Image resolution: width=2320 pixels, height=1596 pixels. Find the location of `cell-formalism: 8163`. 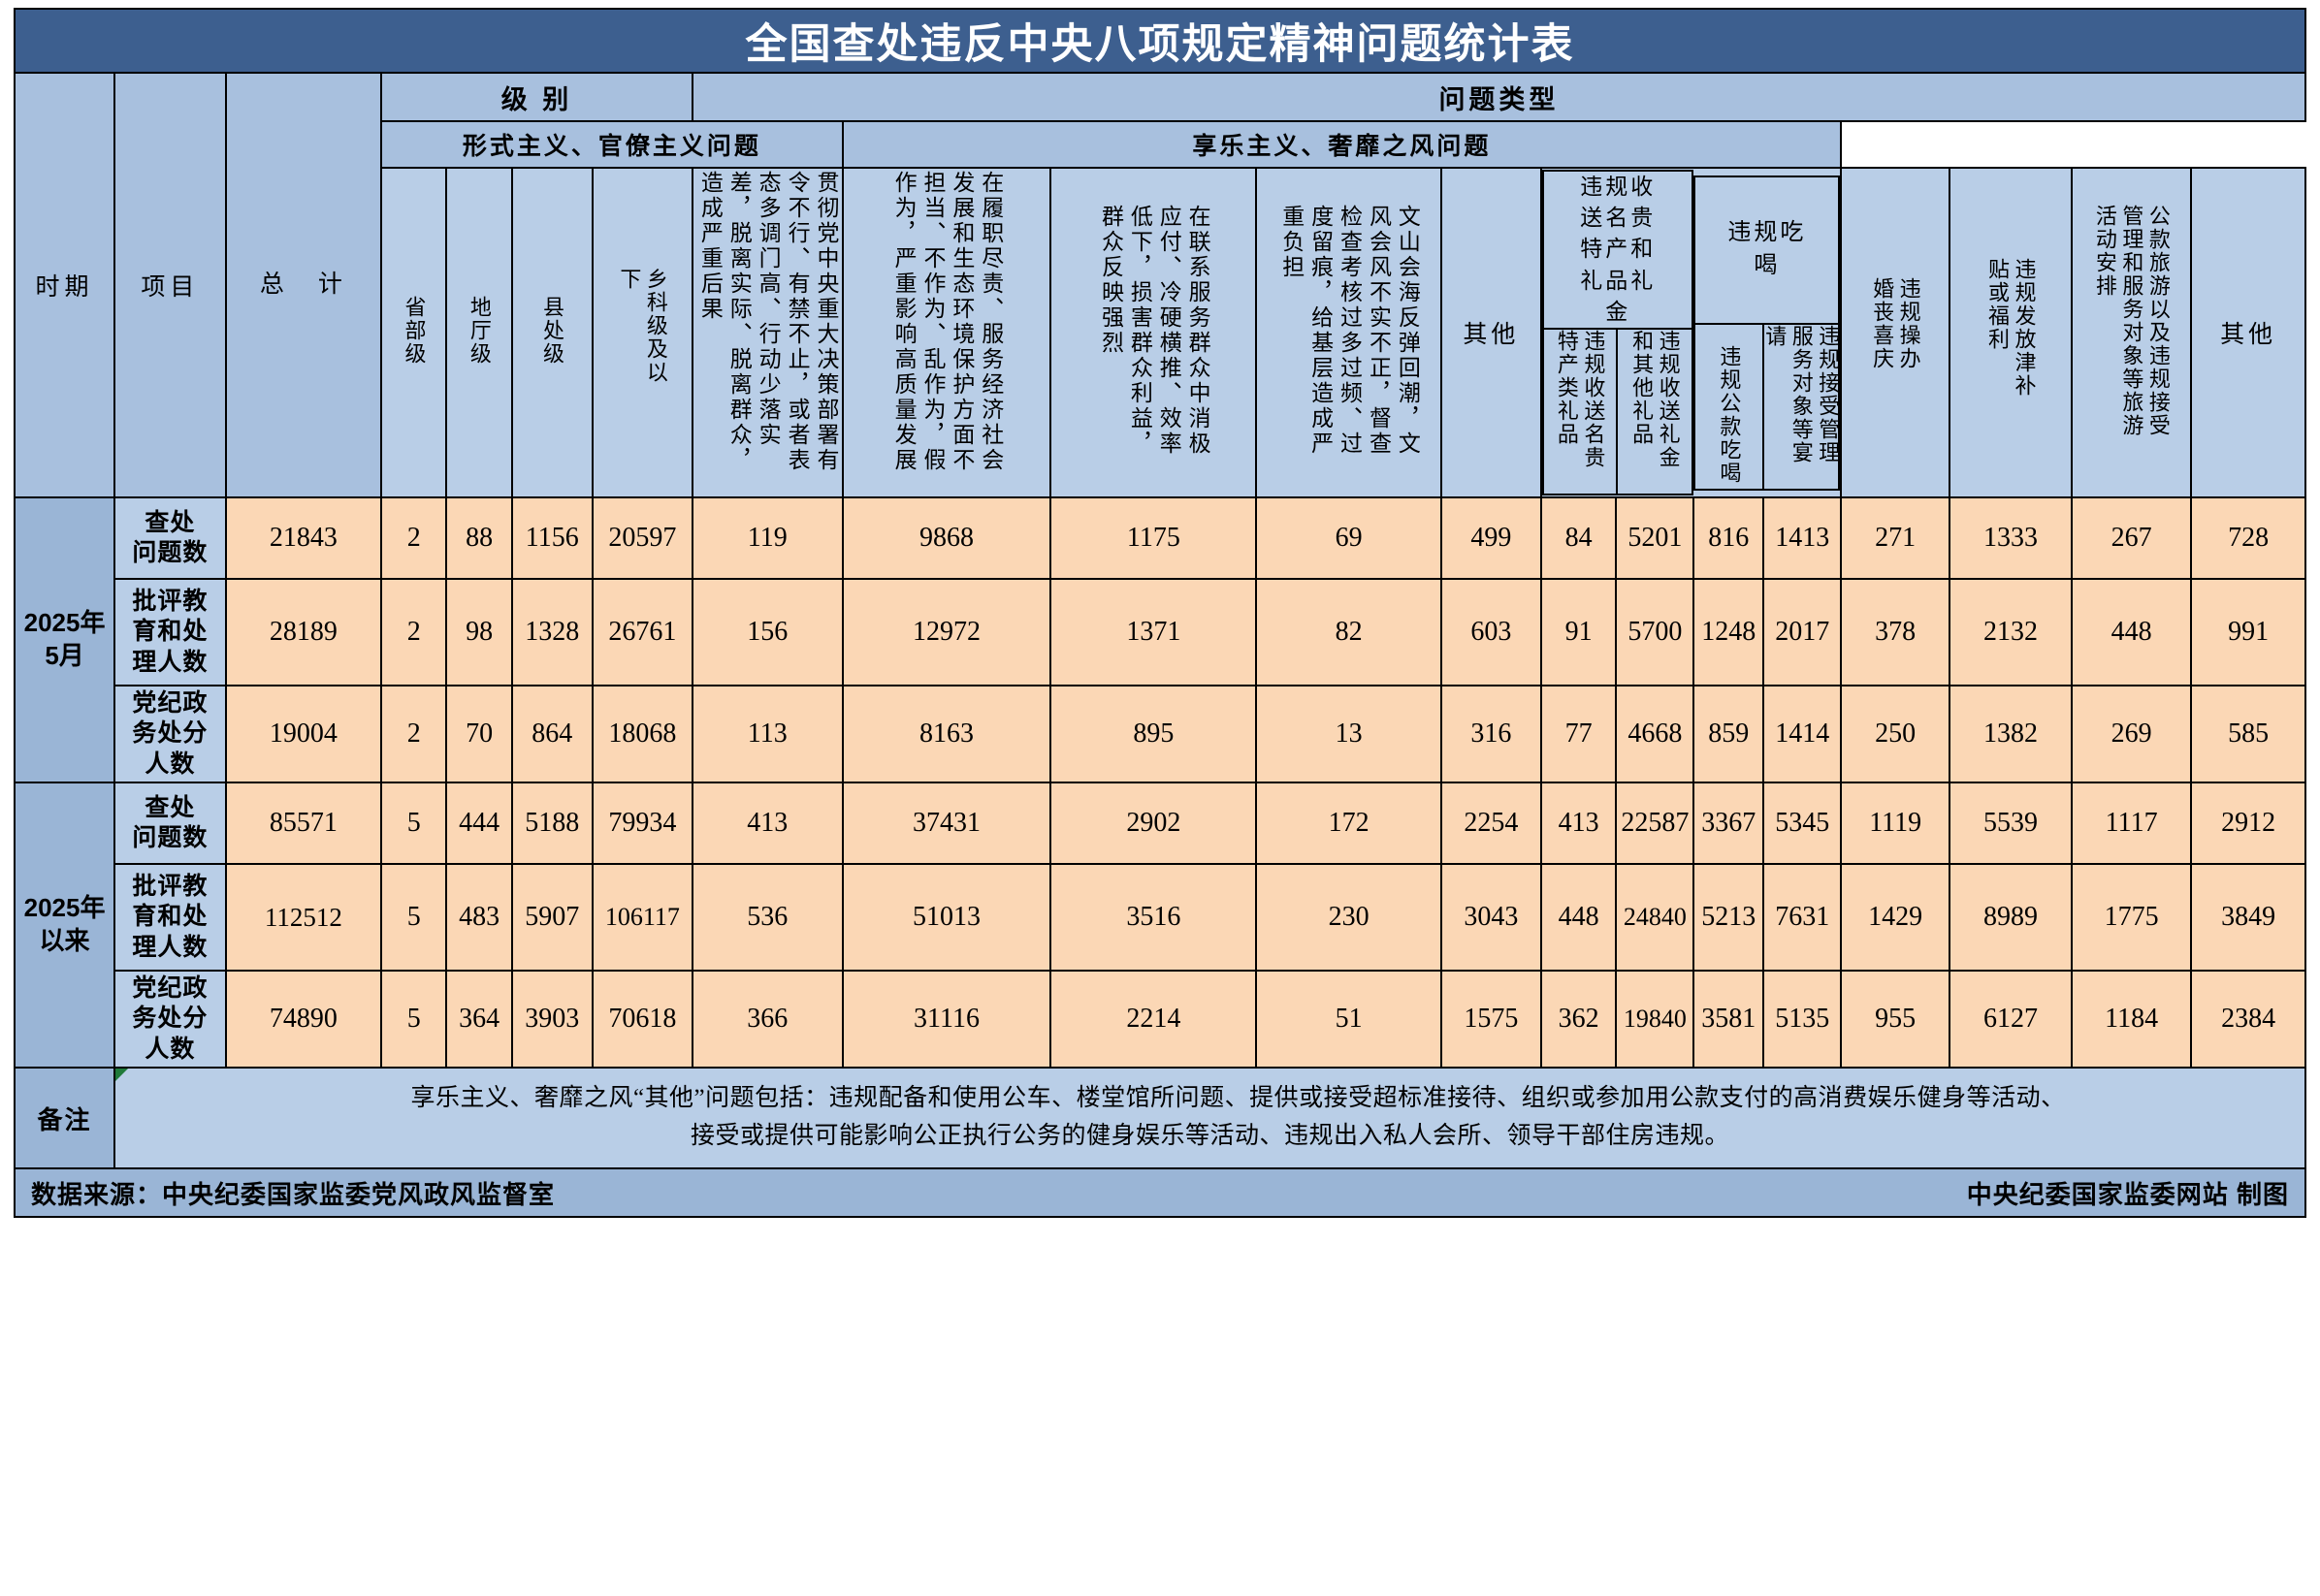

cell-formalism: 8163 is located at coordinates (946, 734).